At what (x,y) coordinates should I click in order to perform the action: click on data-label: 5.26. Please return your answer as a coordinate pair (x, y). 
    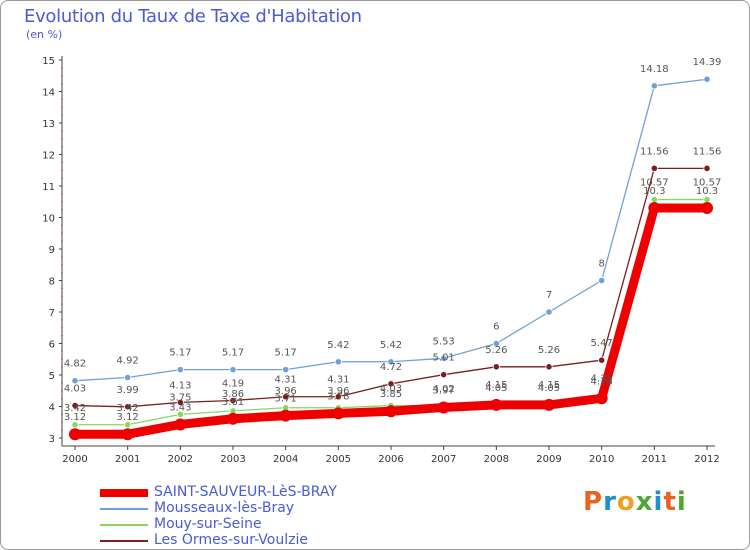
    Looking at the image, I should click on (496, 350).